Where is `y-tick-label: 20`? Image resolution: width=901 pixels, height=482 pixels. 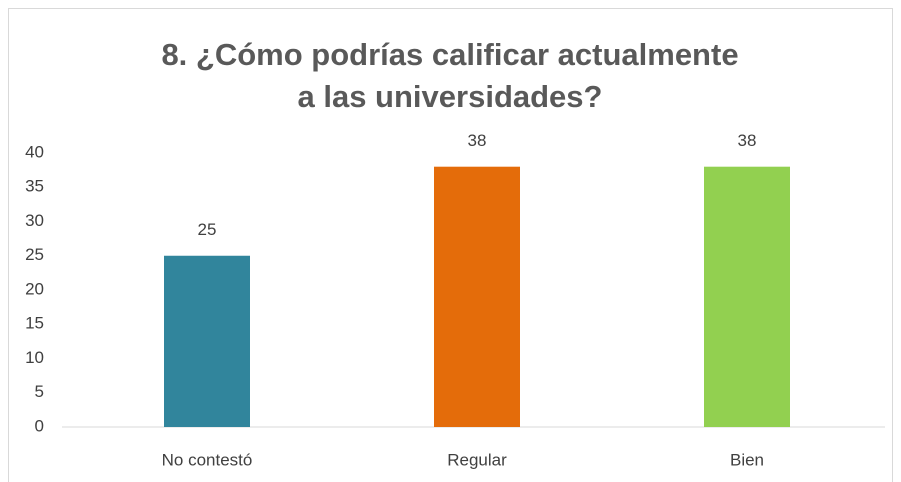
y-tick-label: 20 is located at coordinates (34, 288).